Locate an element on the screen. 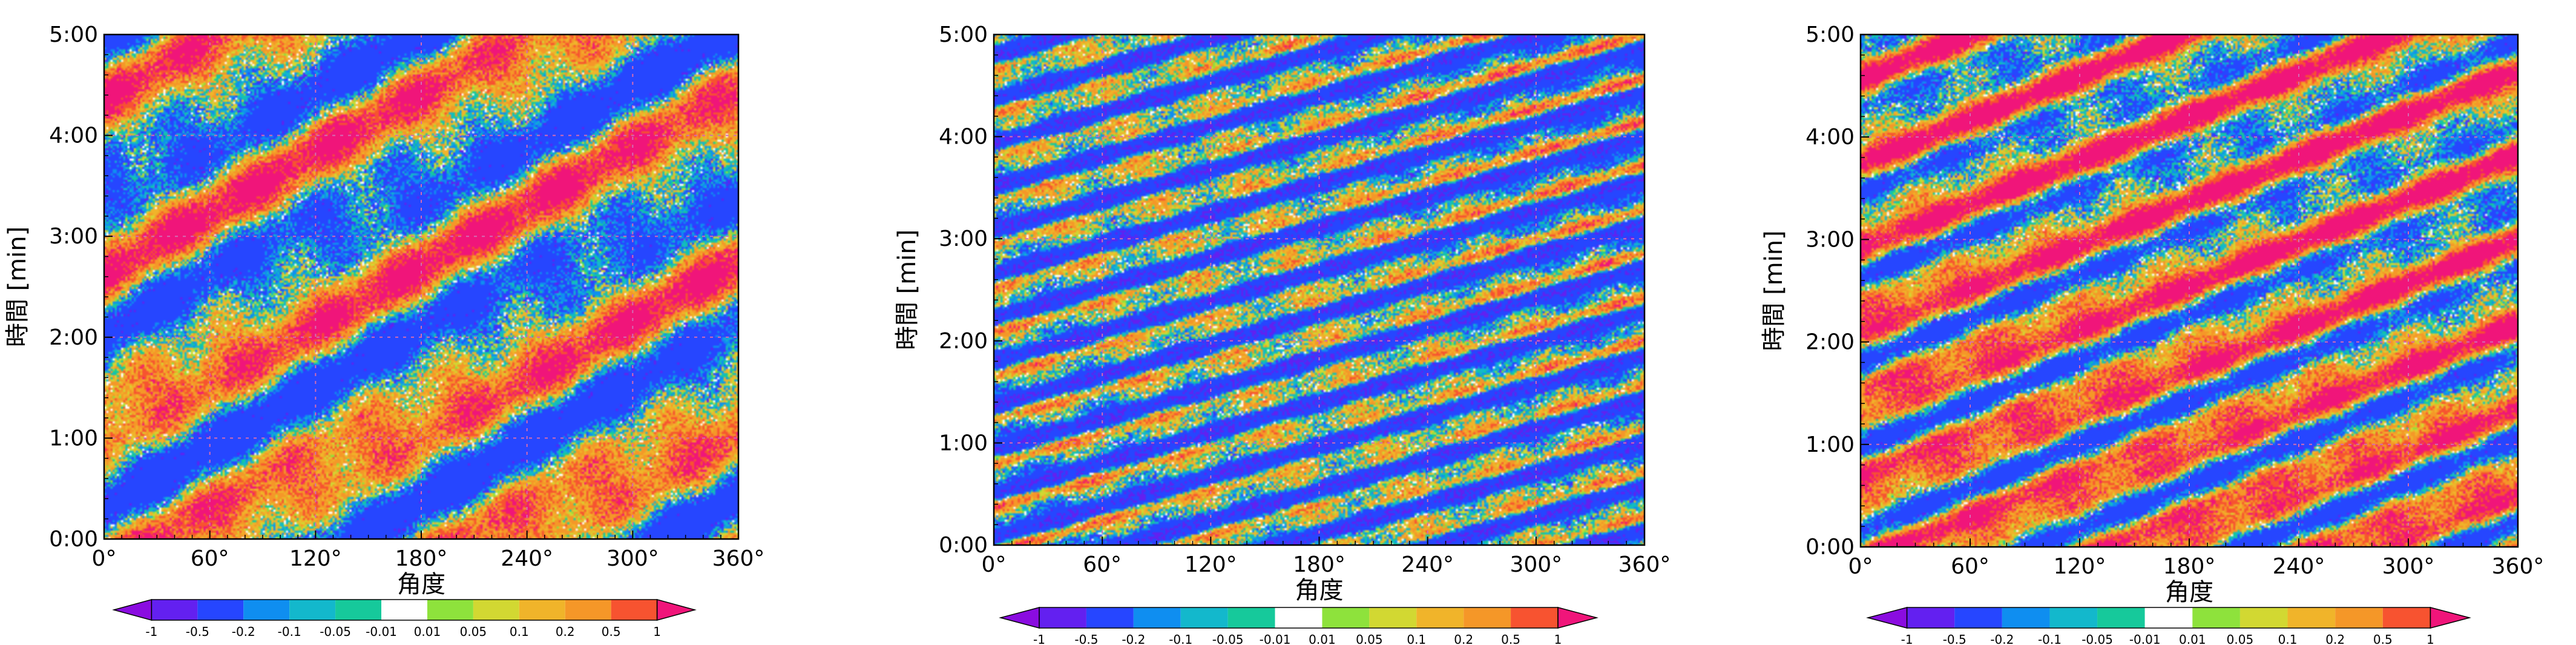 This screenshot has width=2576, height=645. y-tick-label: 1:00 is located at coordinates (1830, 444).